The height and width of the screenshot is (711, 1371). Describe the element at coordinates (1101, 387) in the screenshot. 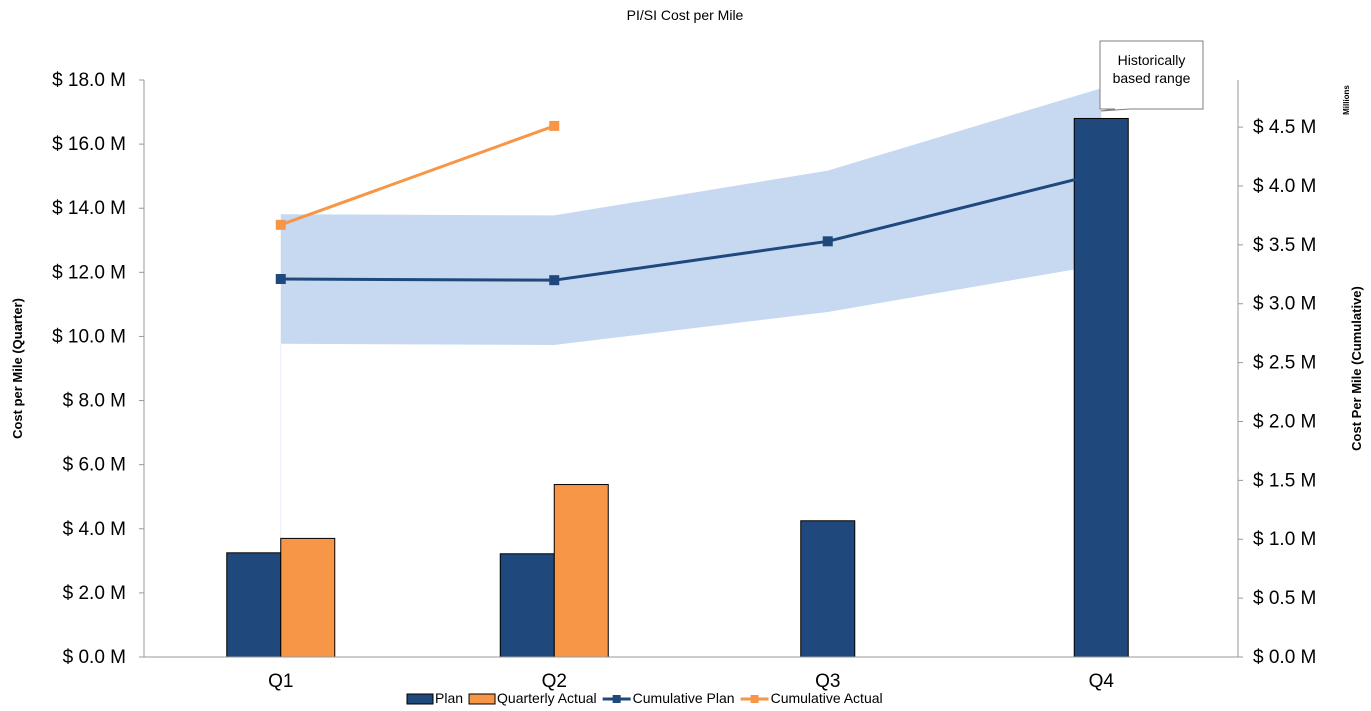

I see `bar-plan-q4` at that location.